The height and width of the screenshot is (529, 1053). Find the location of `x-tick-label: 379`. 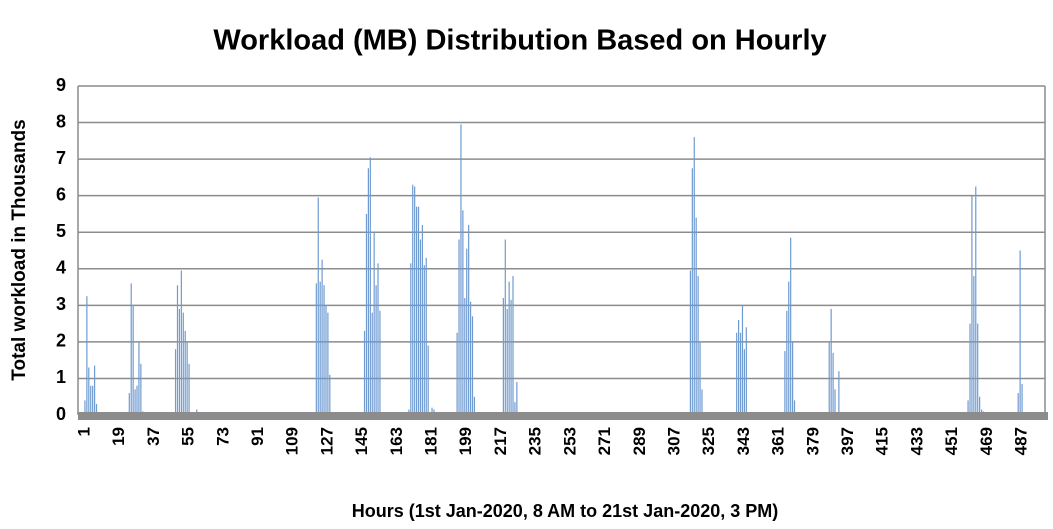

x-tick-label: 379 is located at coordinates (812, 441).